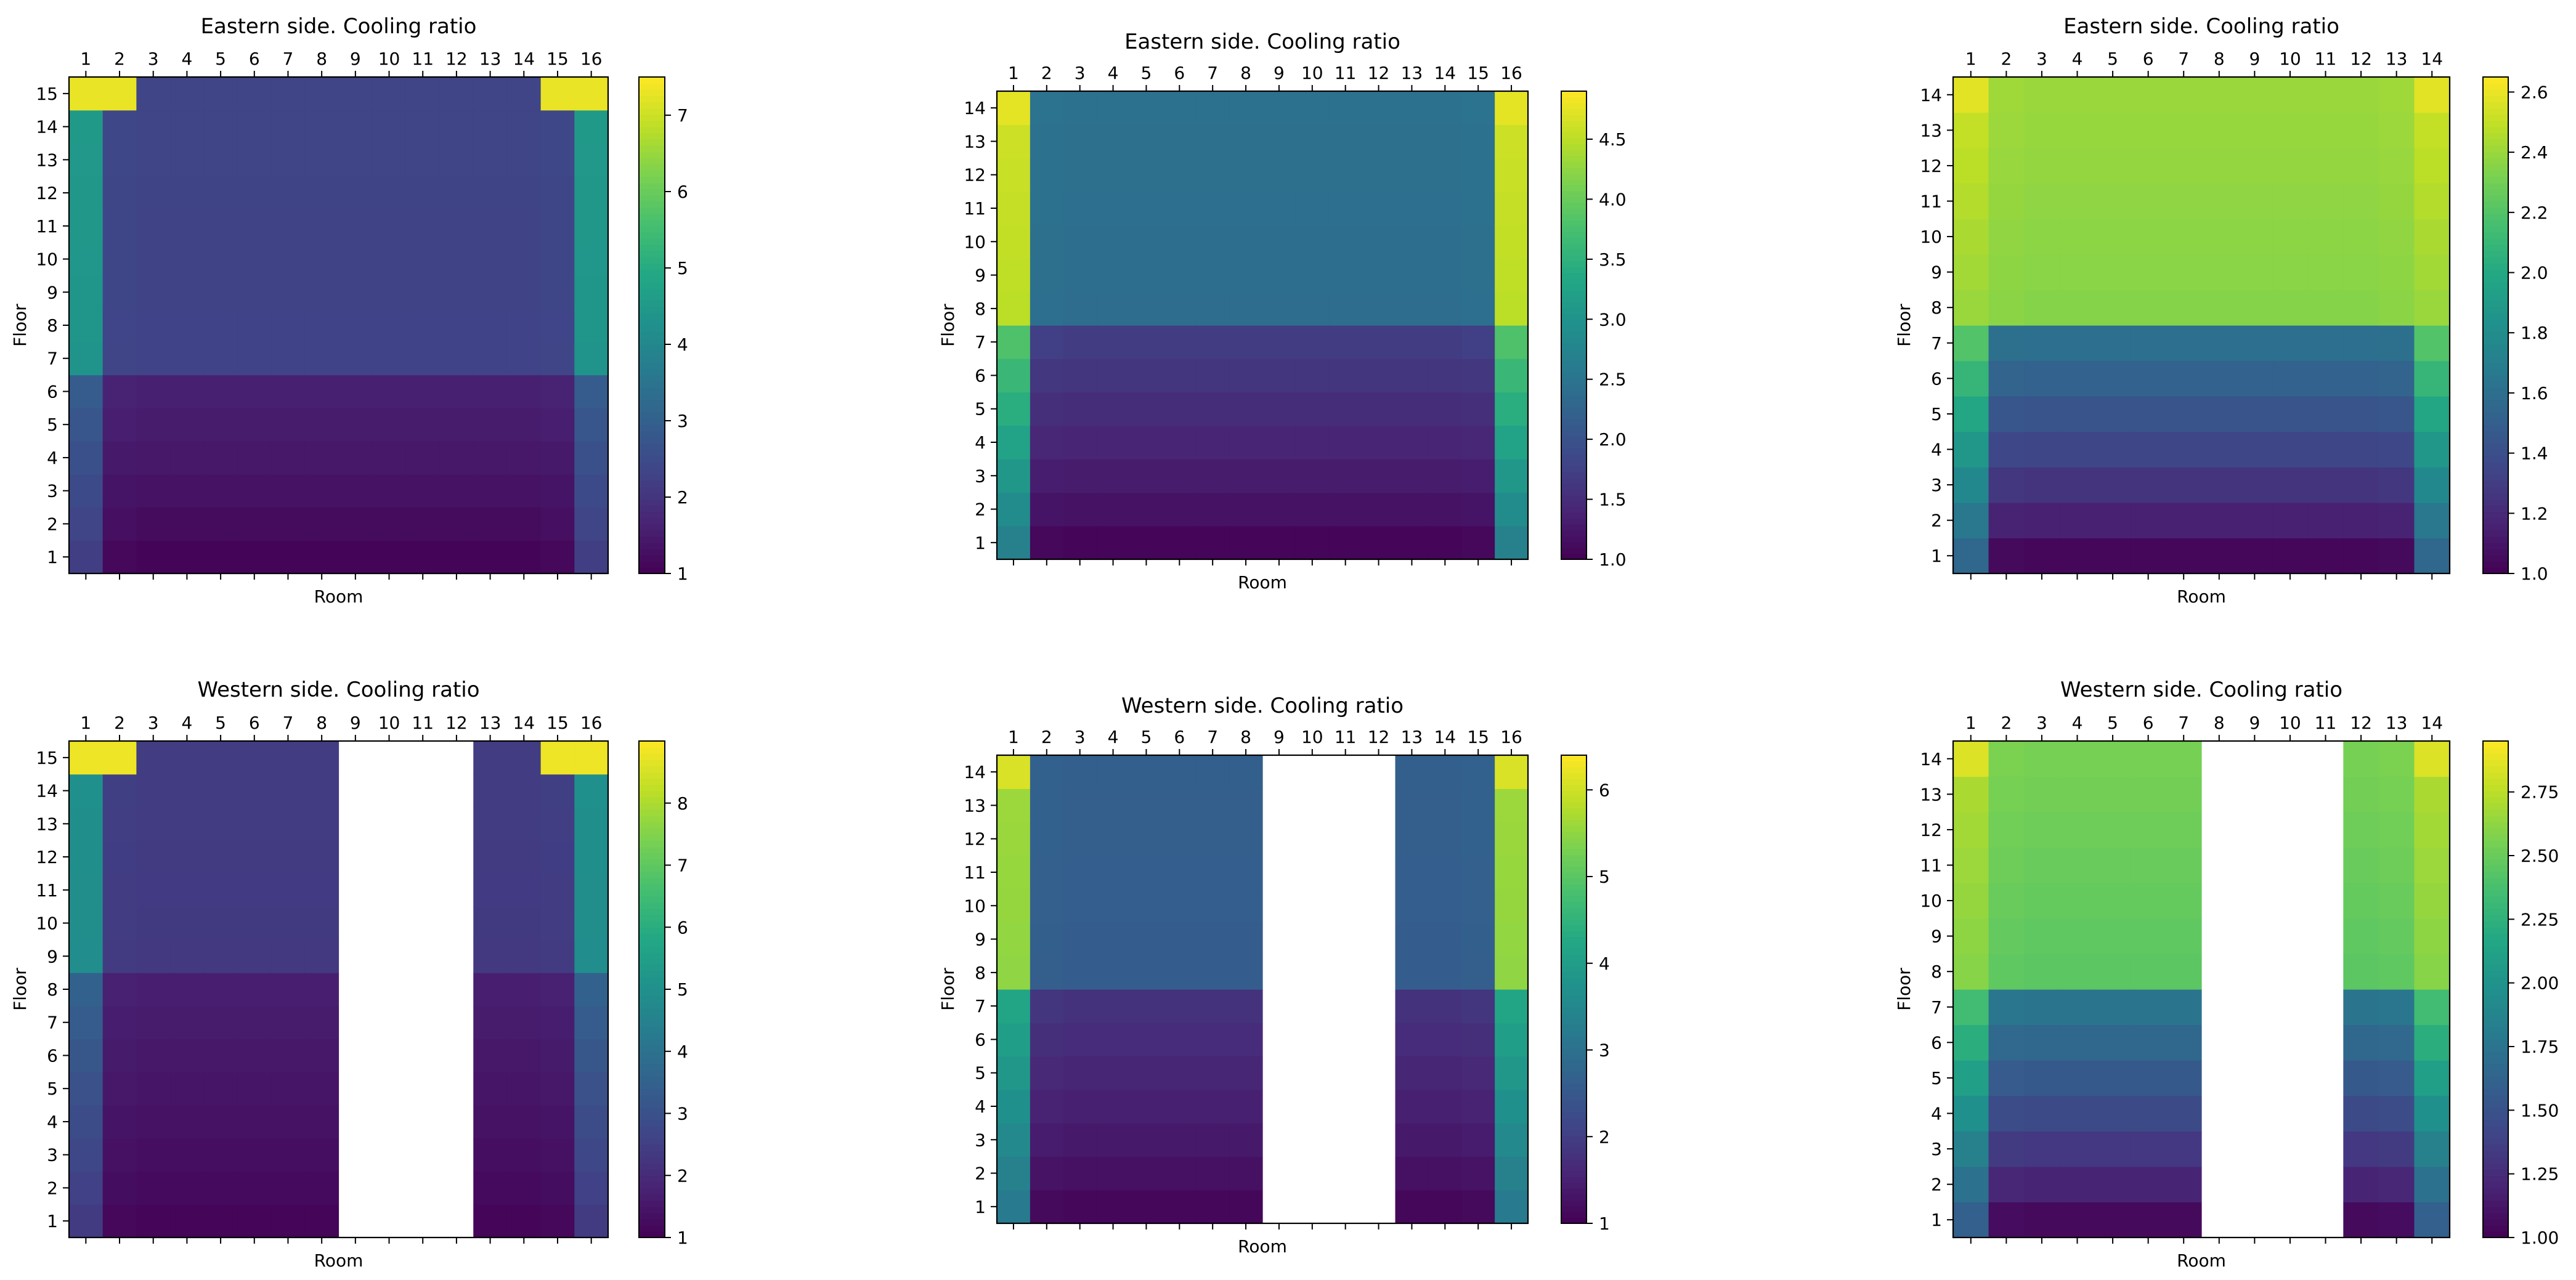 The width and height of the screenshot is (2576, 1280). I want to click on colorbar-tick-label: 1.00, so click(2540, 1238).